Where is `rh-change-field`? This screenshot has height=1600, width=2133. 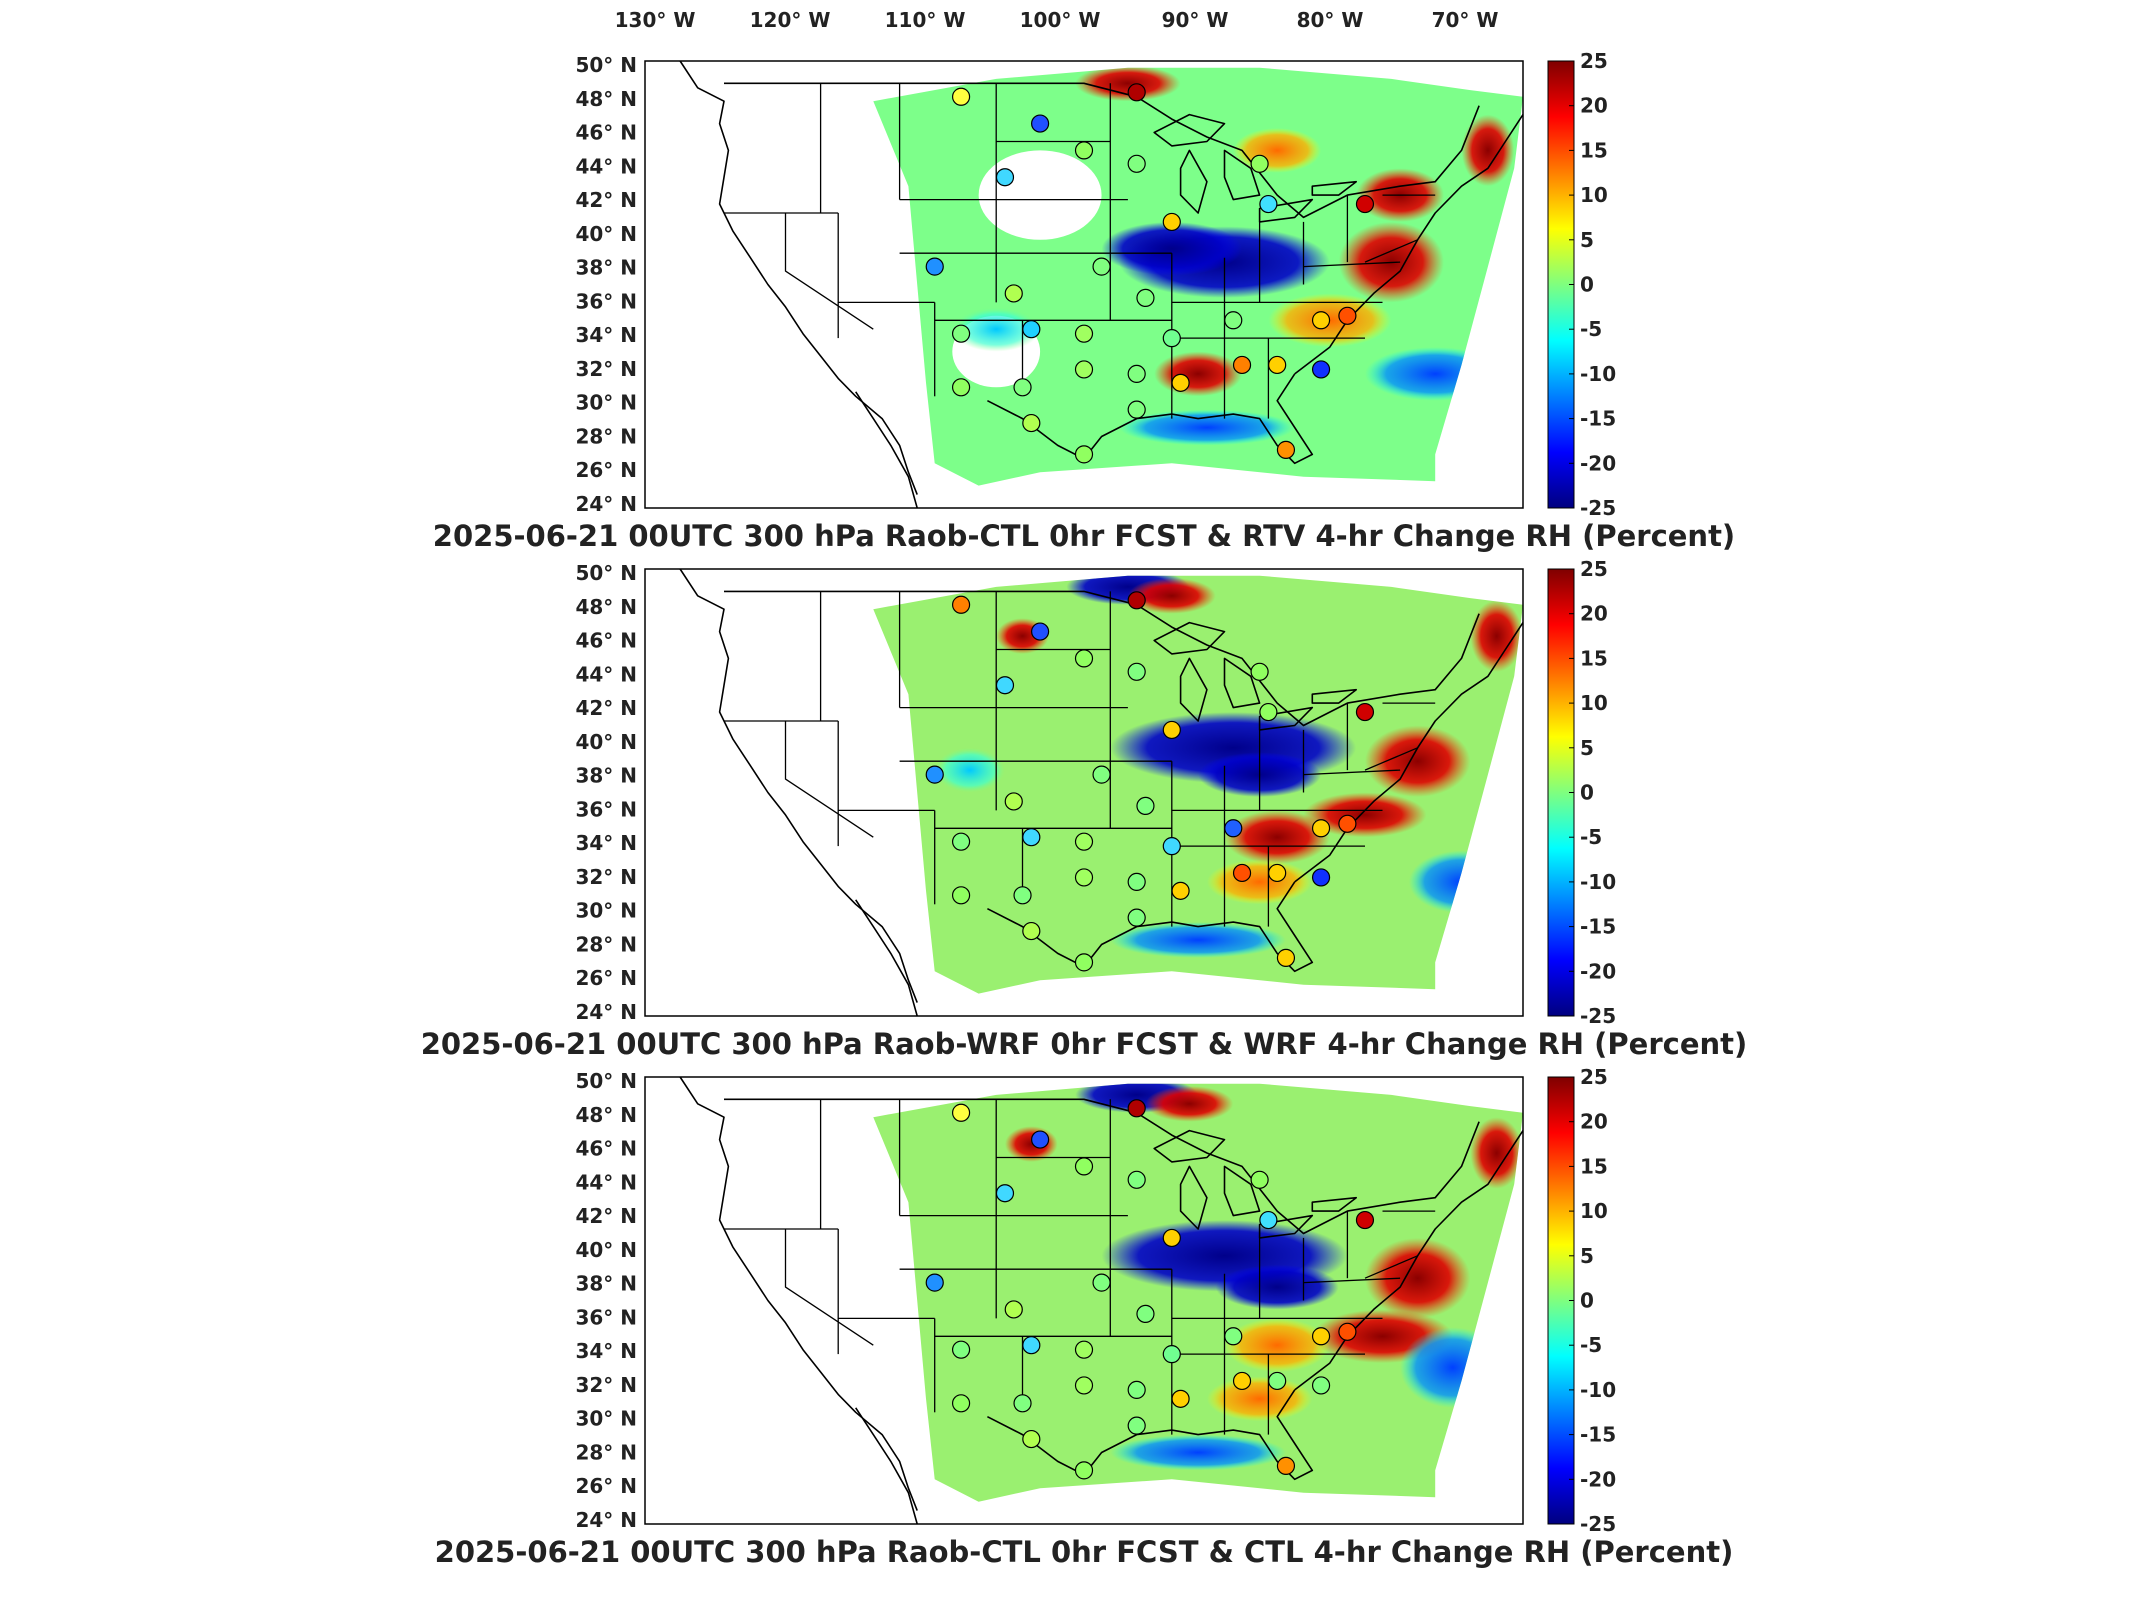 rh-change-field is located at coordinates (1198, 784).